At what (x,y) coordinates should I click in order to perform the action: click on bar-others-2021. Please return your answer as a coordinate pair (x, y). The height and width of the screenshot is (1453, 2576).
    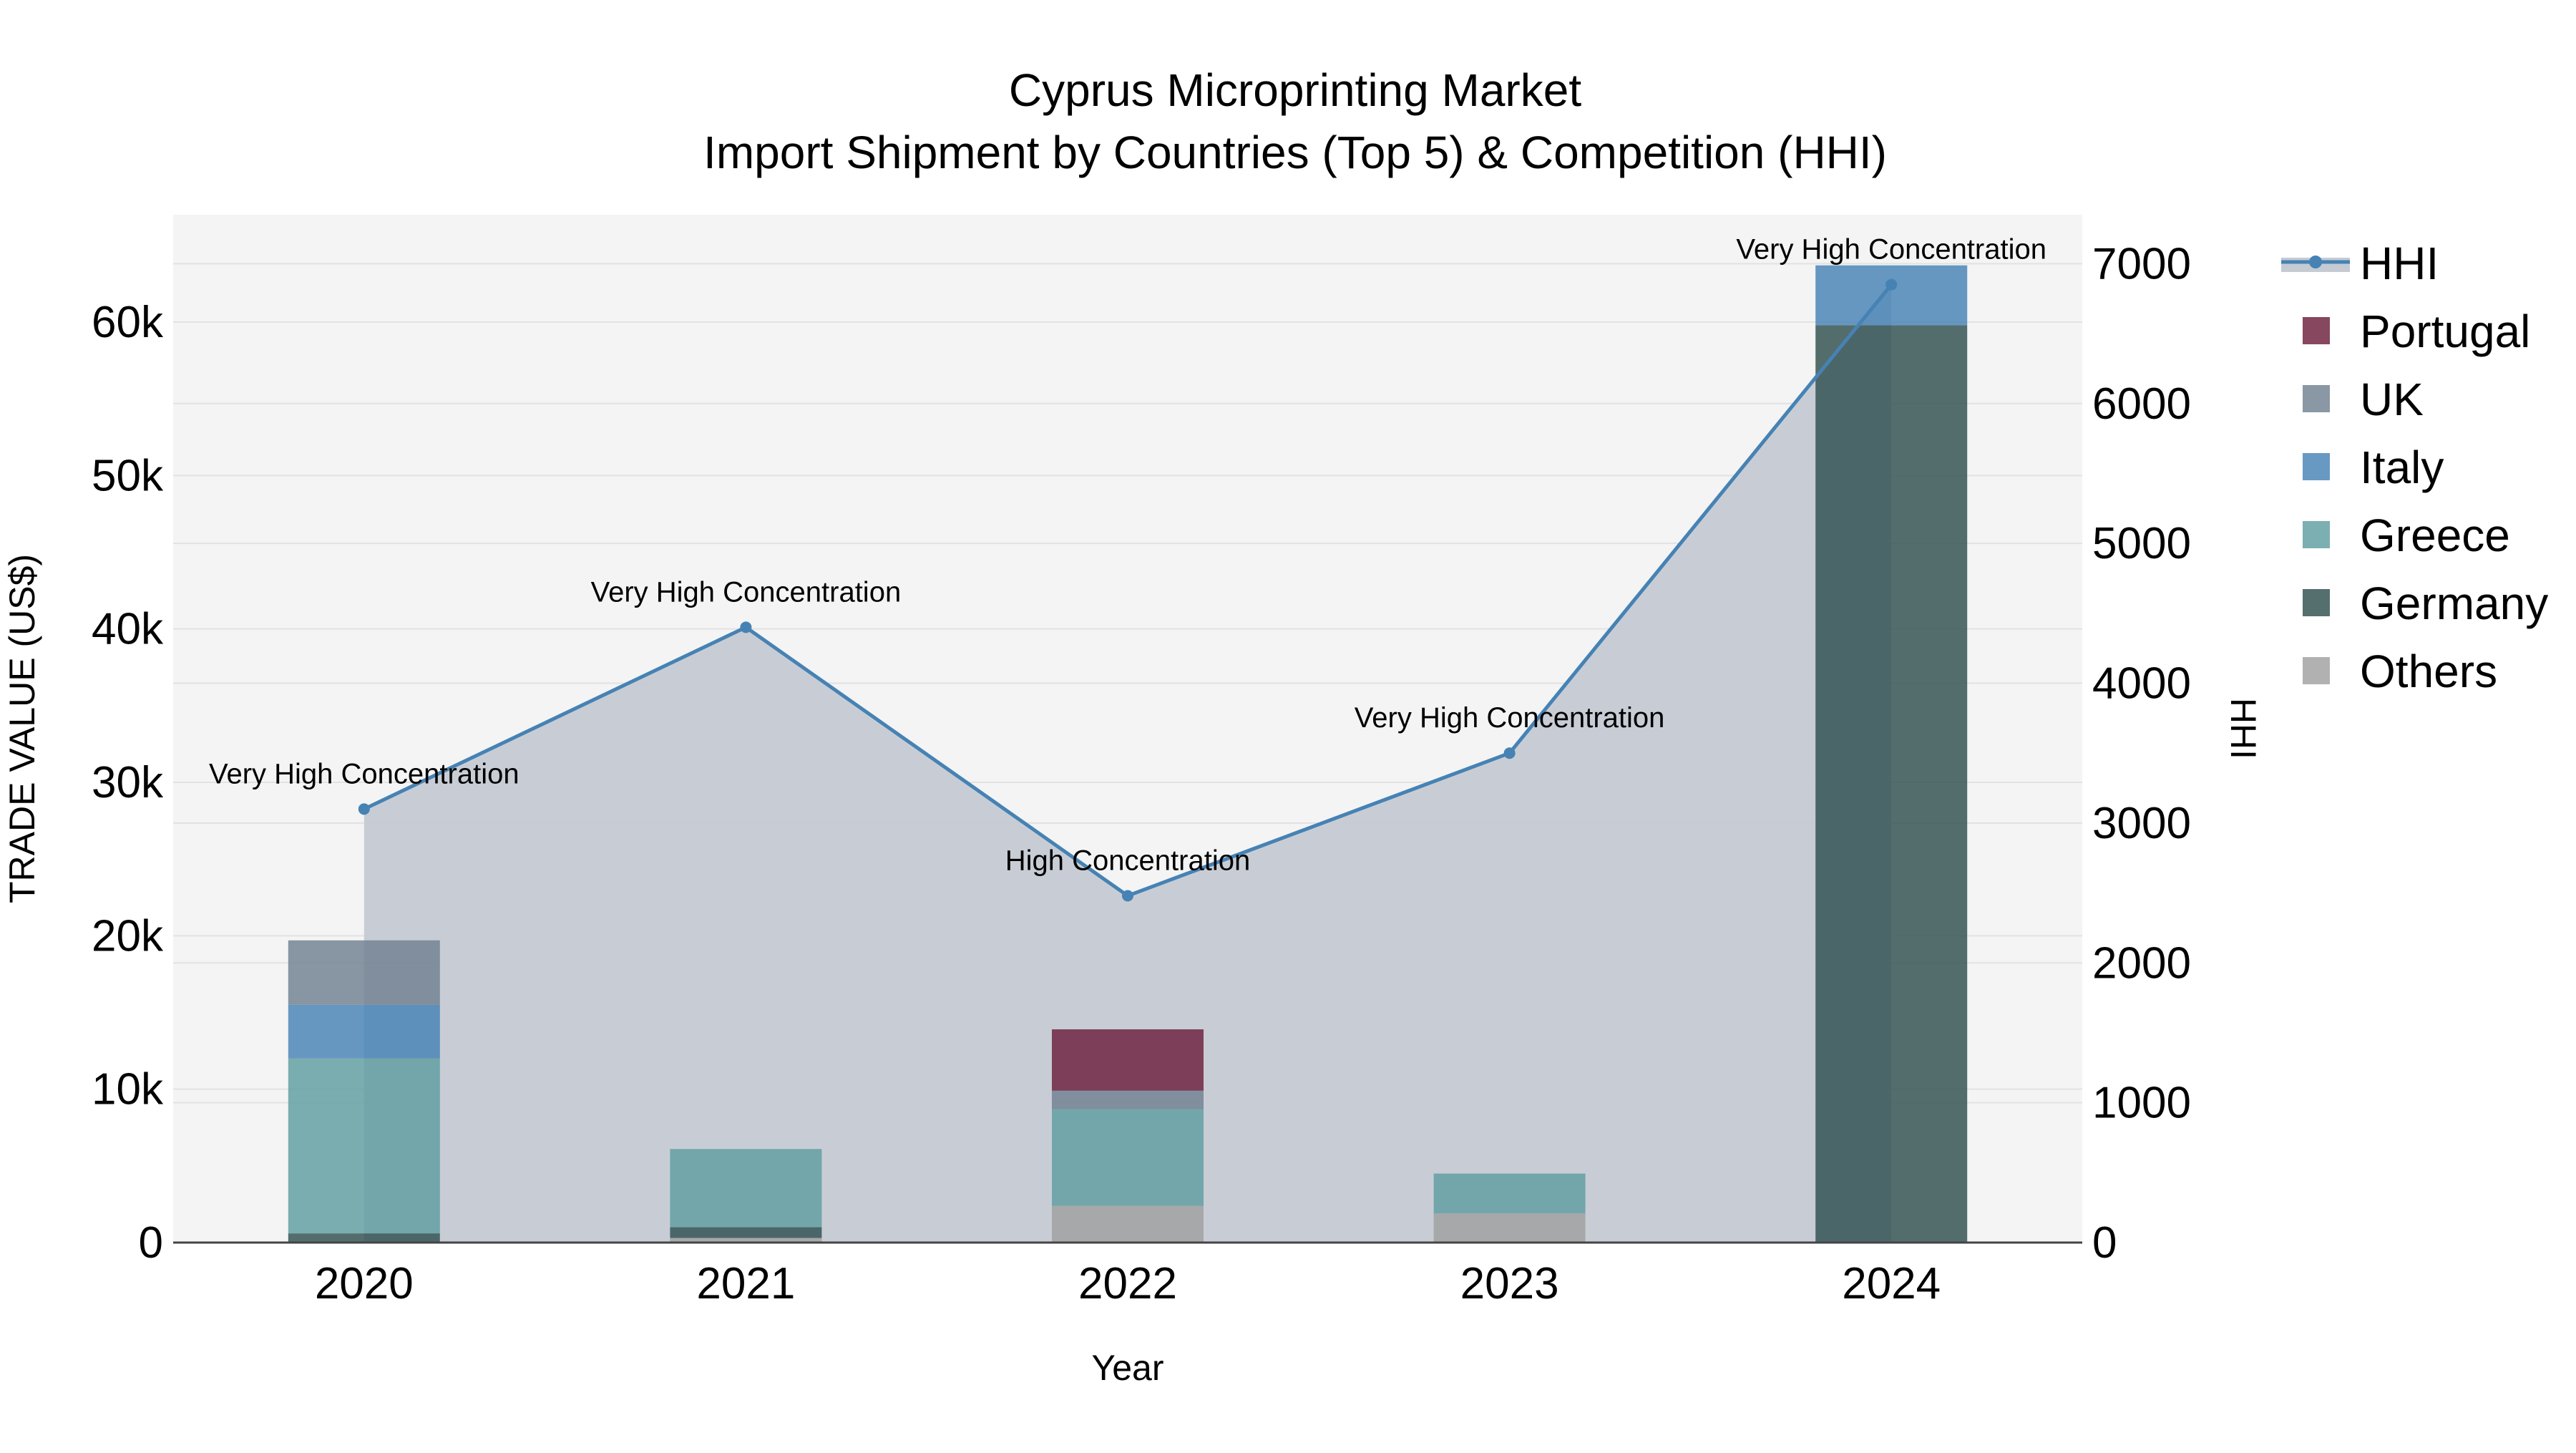
    Looking at the image, I should click on (746, 1240).